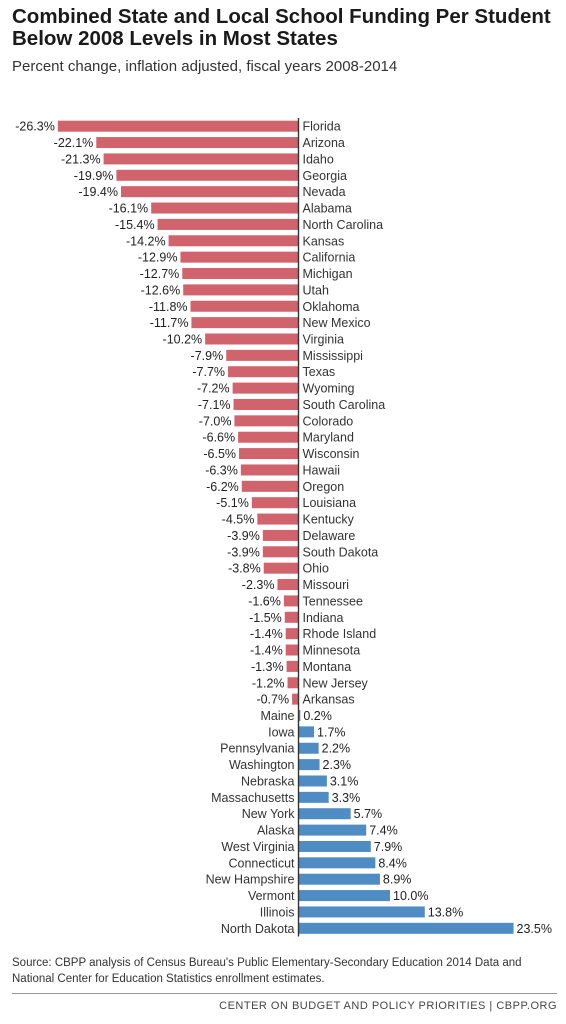 Image resolution: width=566 pixels, height=1024 pixels. I want to click on value-label: -11.8%, so click(168, 307).